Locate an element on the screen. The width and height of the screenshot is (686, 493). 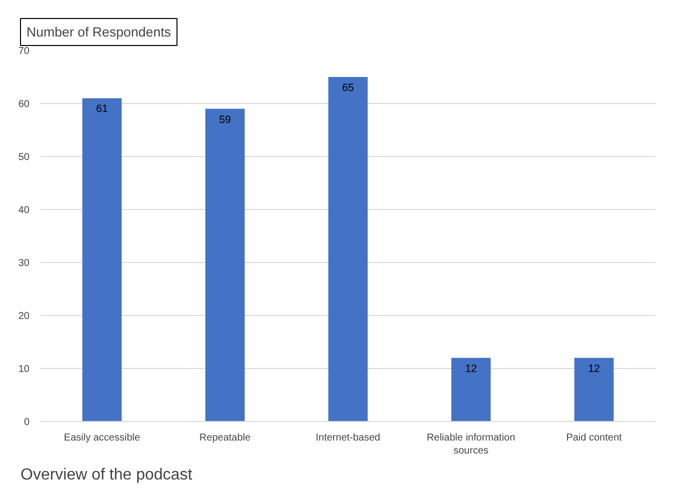
y-tick-label: 20 is located at coordinates (24, 316).